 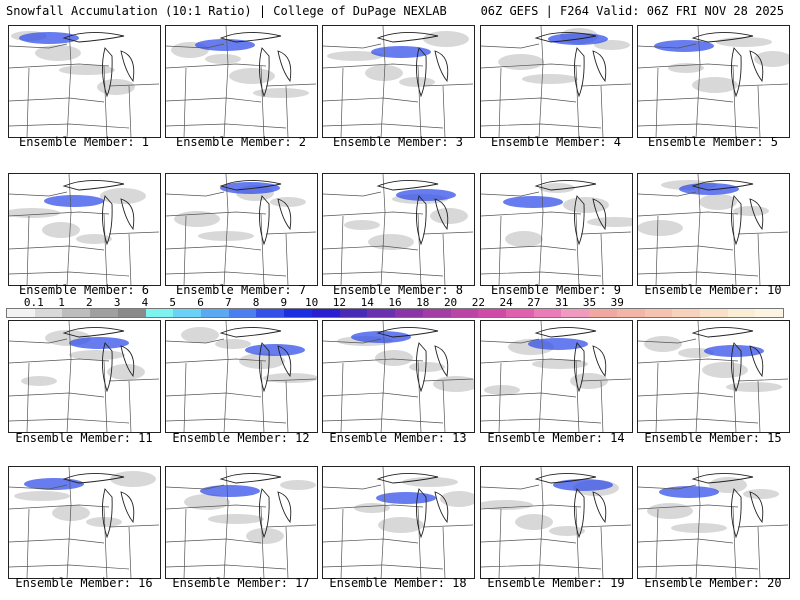 What do you see at coordinates (398, 583) in the screenshot?
I see `member-label: Ensemble Member: 18` at bounding box center [398, 583].